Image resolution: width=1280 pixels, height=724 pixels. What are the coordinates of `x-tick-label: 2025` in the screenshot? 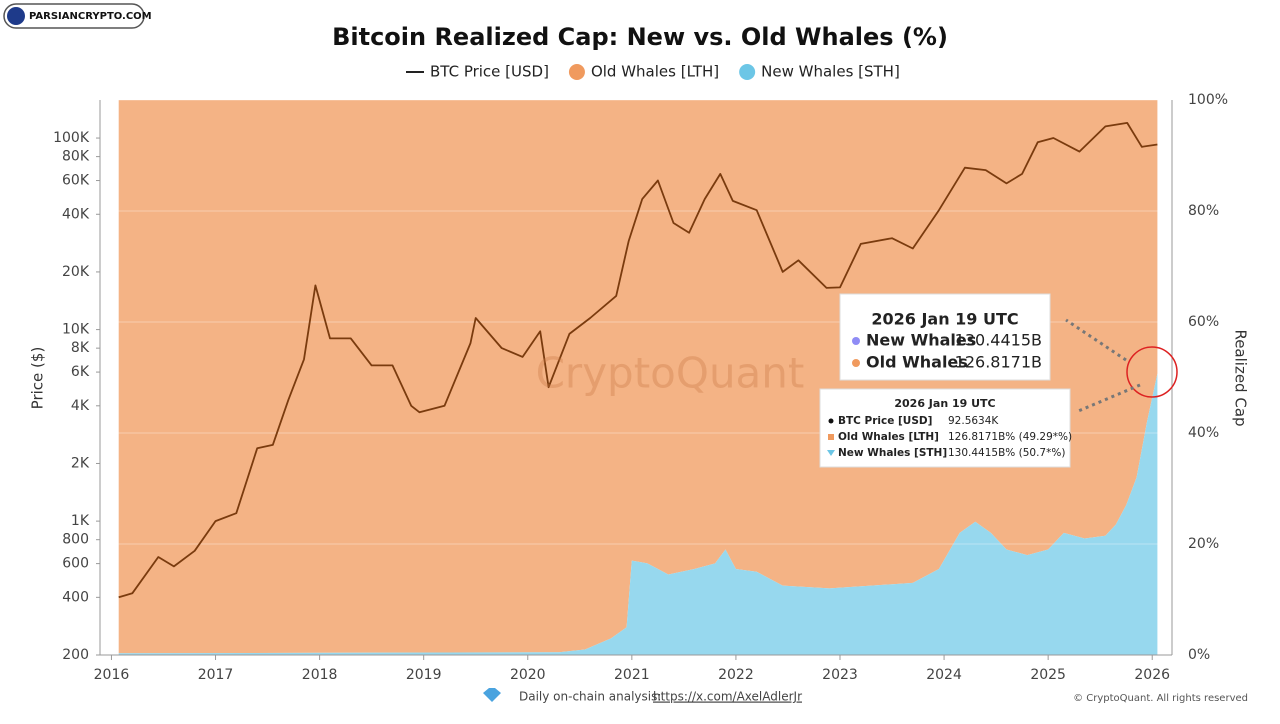 It's located at (1048, 675).